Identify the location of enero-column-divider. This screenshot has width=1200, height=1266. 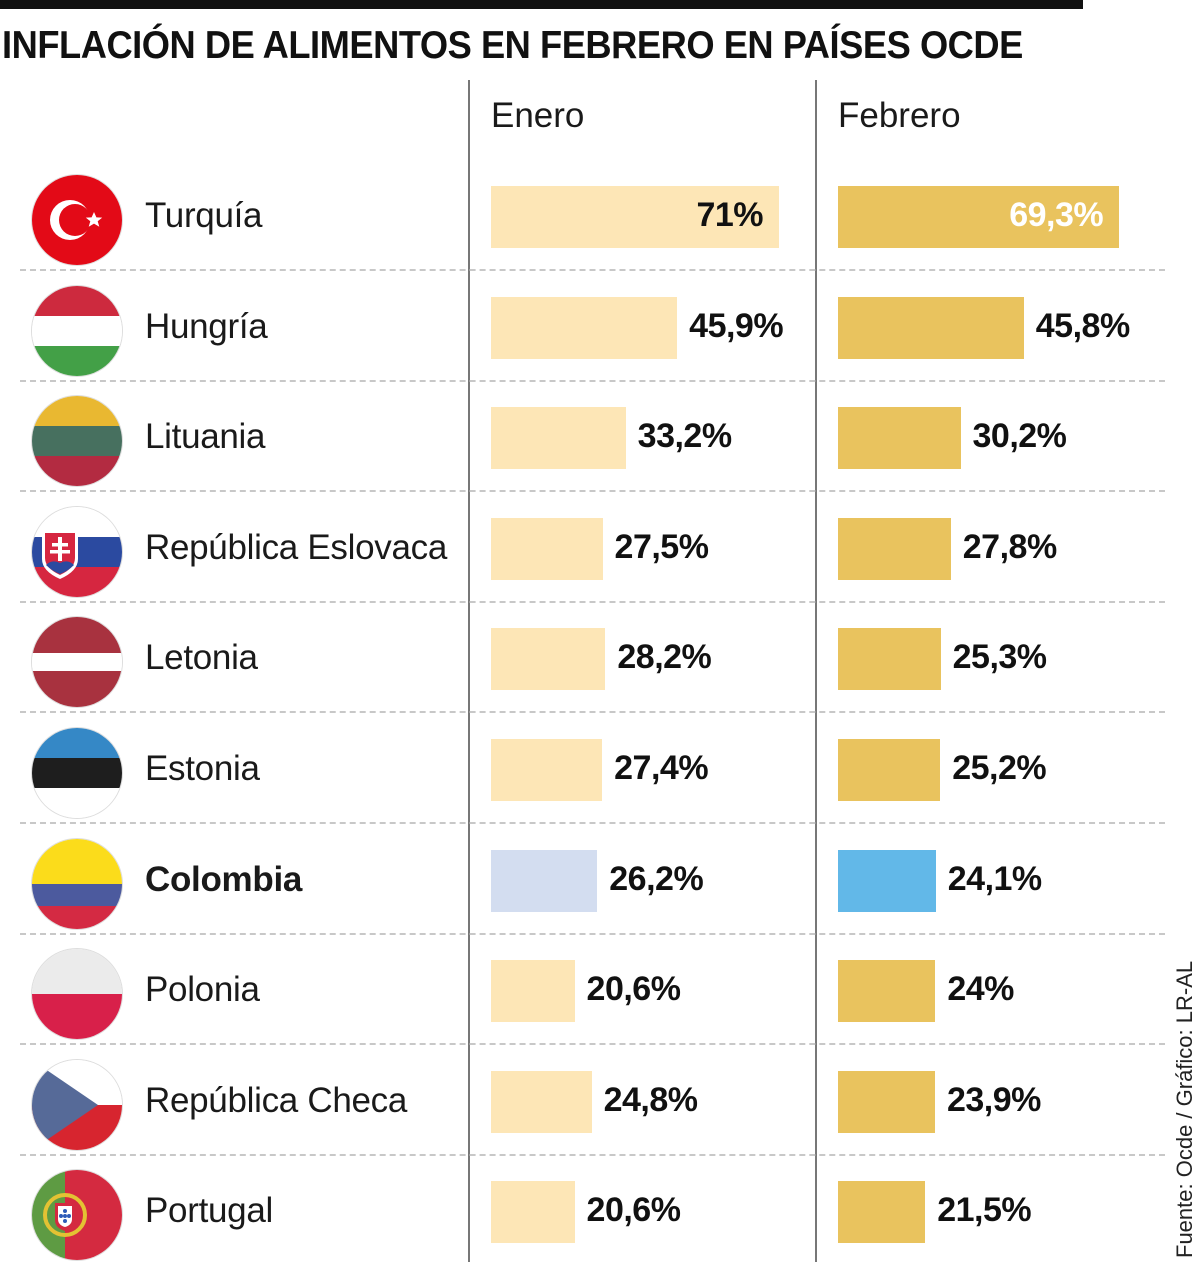
(469, 671).